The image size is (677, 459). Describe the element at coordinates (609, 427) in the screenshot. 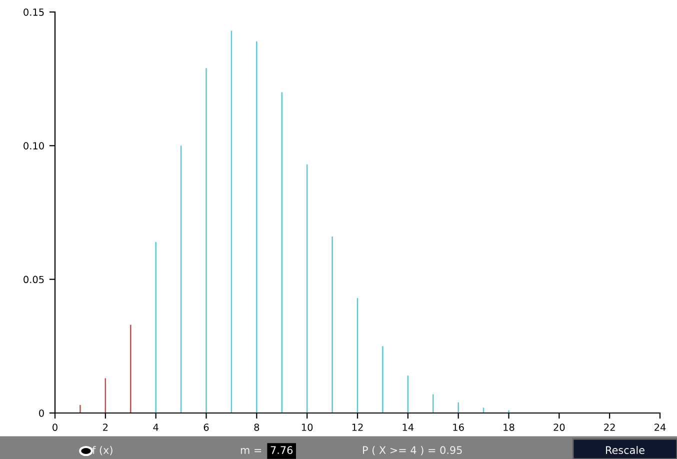

I see `x-tick-label: 22` at that location.